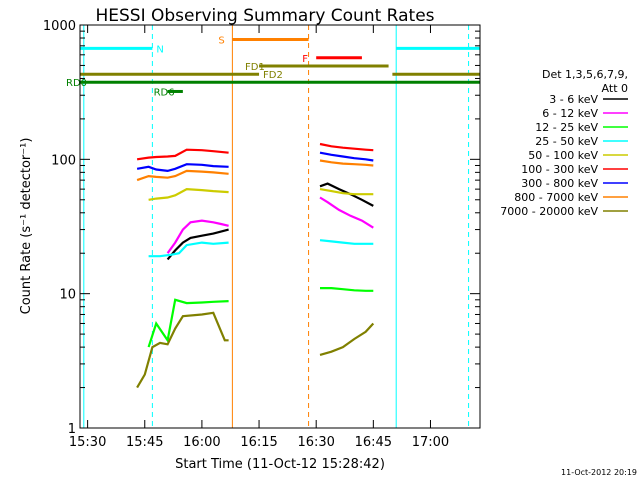  Describe the element at coordinates (144, 442) in the screenshot. I see `x-tick-label-15-45: 15:45` at that location.